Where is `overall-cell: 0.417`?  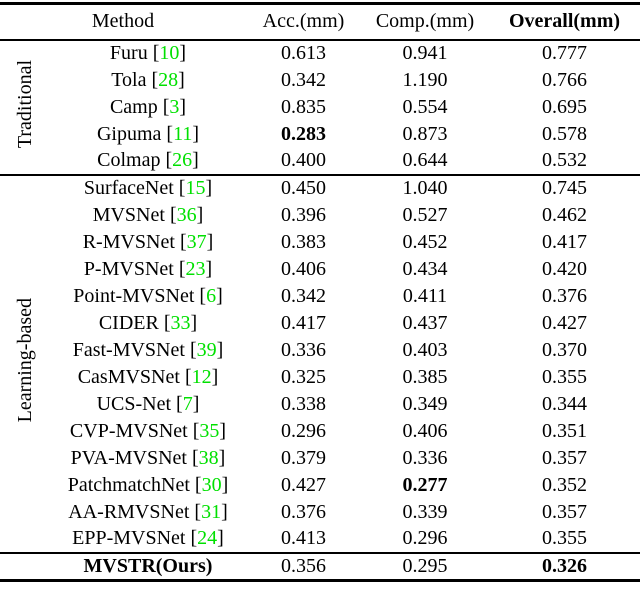
overall-cell: 0.417 is located at coordinates (564, 241).